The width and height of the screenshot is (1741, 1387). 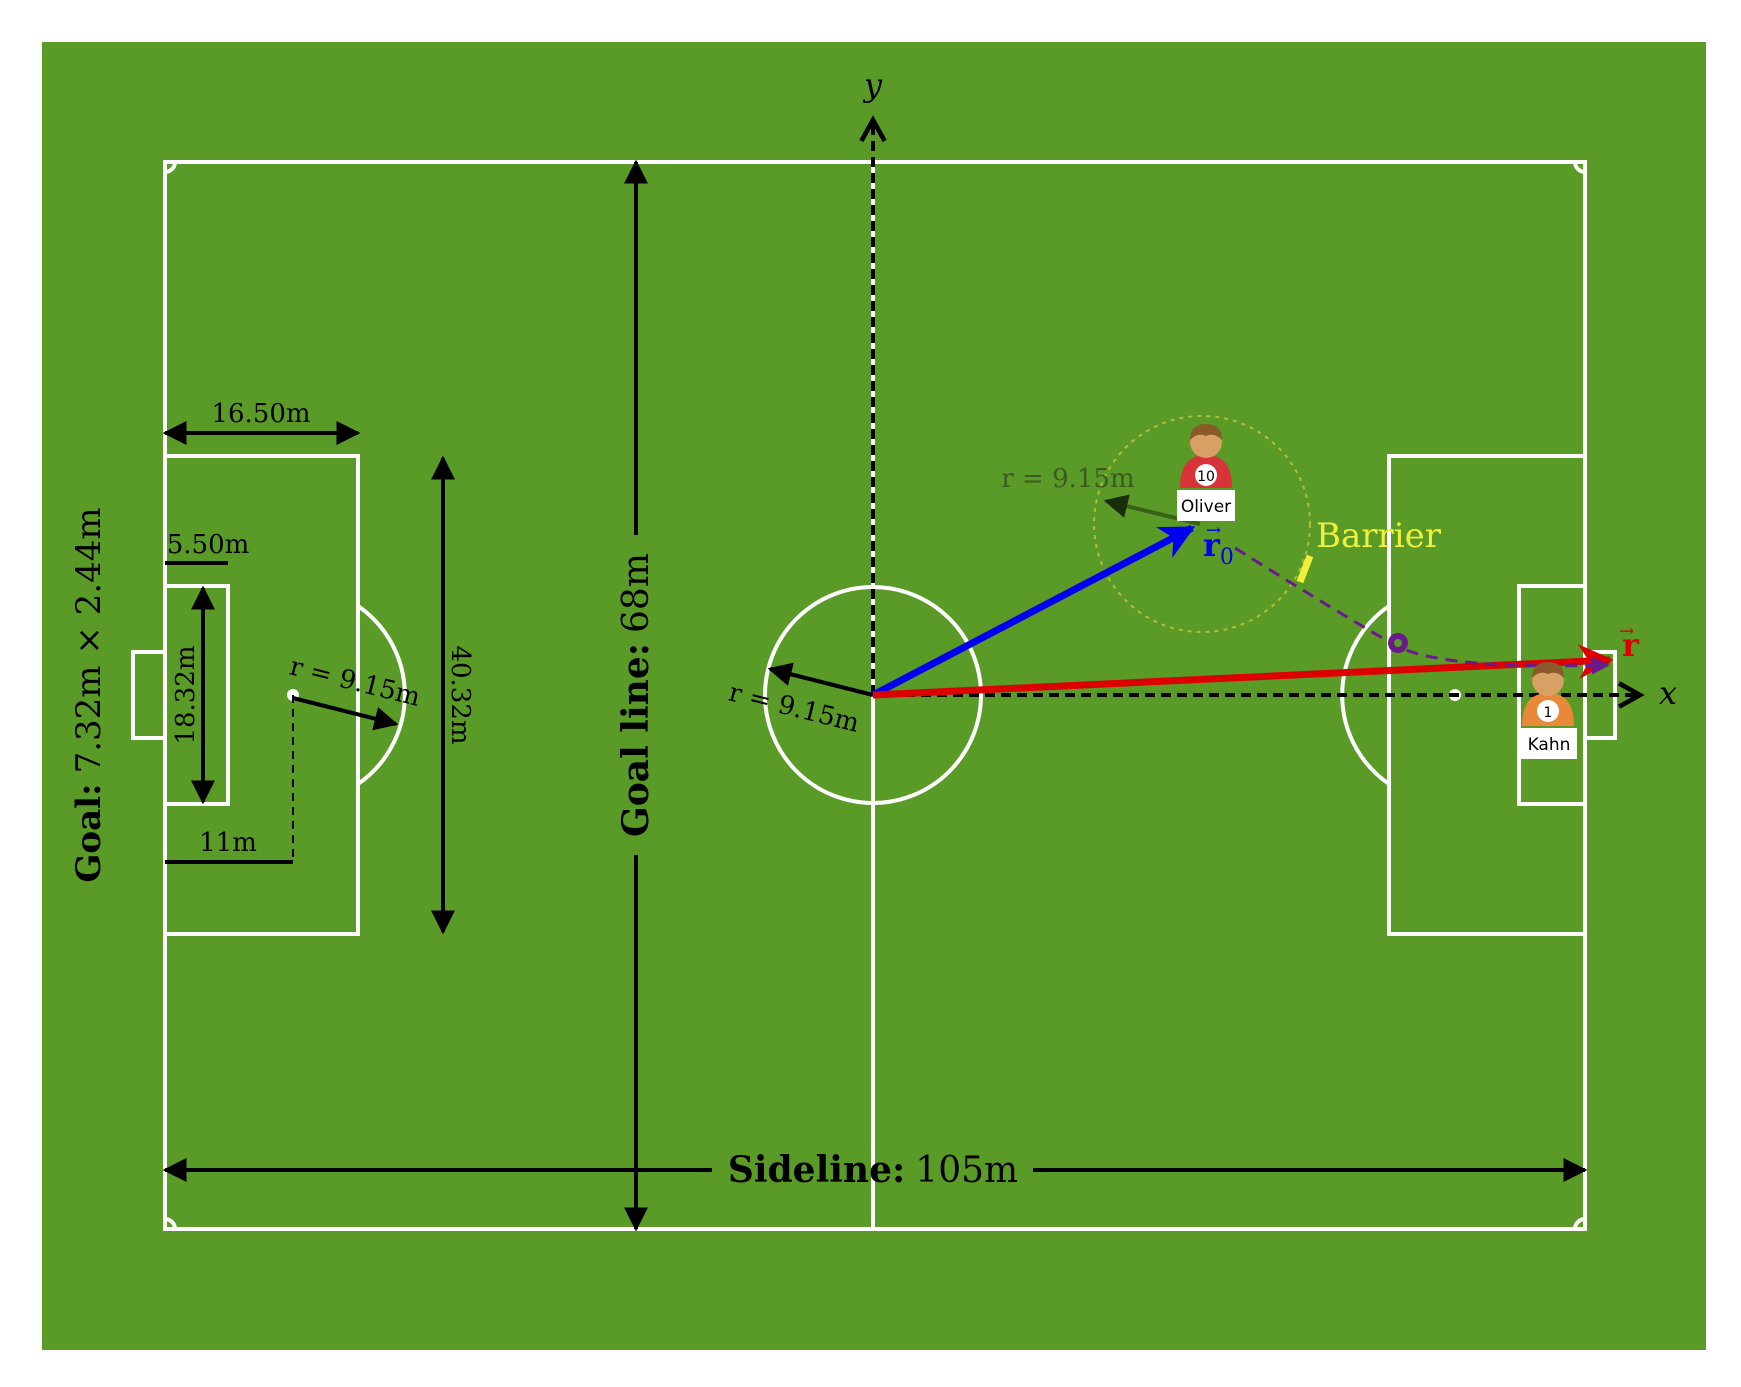 I want to click on player-oliver: 10 Oliver, so click(x=1206, y=472).